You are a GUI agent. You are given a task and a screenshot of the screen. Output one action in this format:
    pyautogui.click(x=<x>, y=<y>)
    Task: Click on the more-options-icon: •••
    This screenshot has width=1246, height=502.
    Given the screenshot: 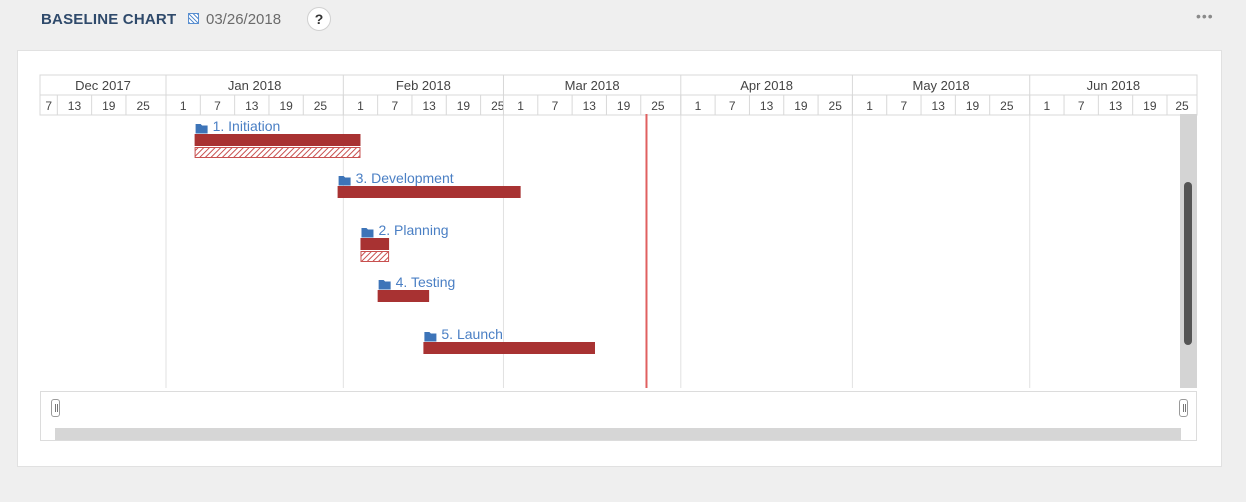 What is the action you would take?
    pyautogui.click(x=1205, y=16)
    